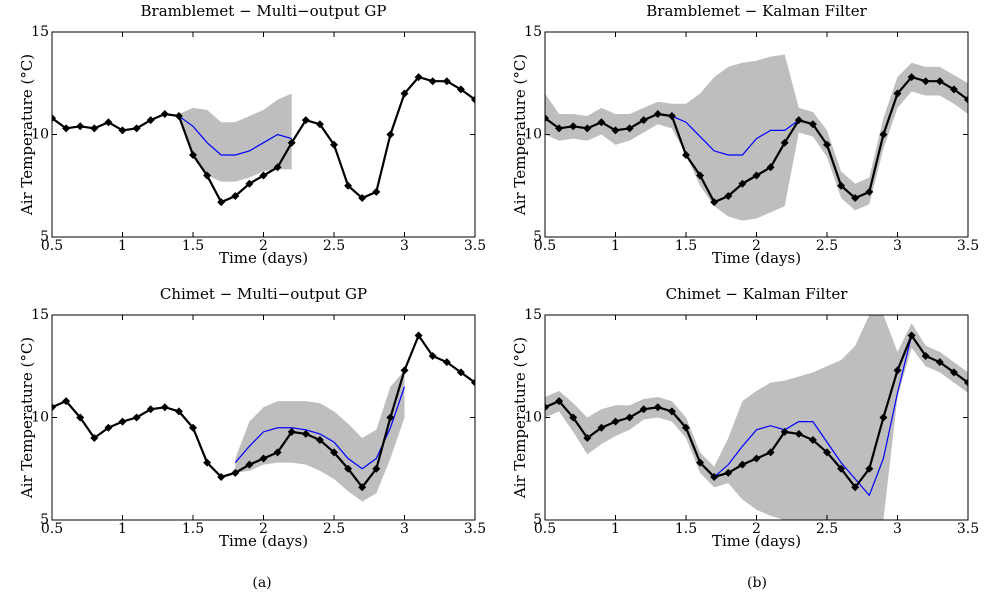 This screenshot has height=601, width=986. What do you see at coordinates (334, 529) in the screenshot?
I see `x-tick-label: 2.5` at bounding box center [334, 529].